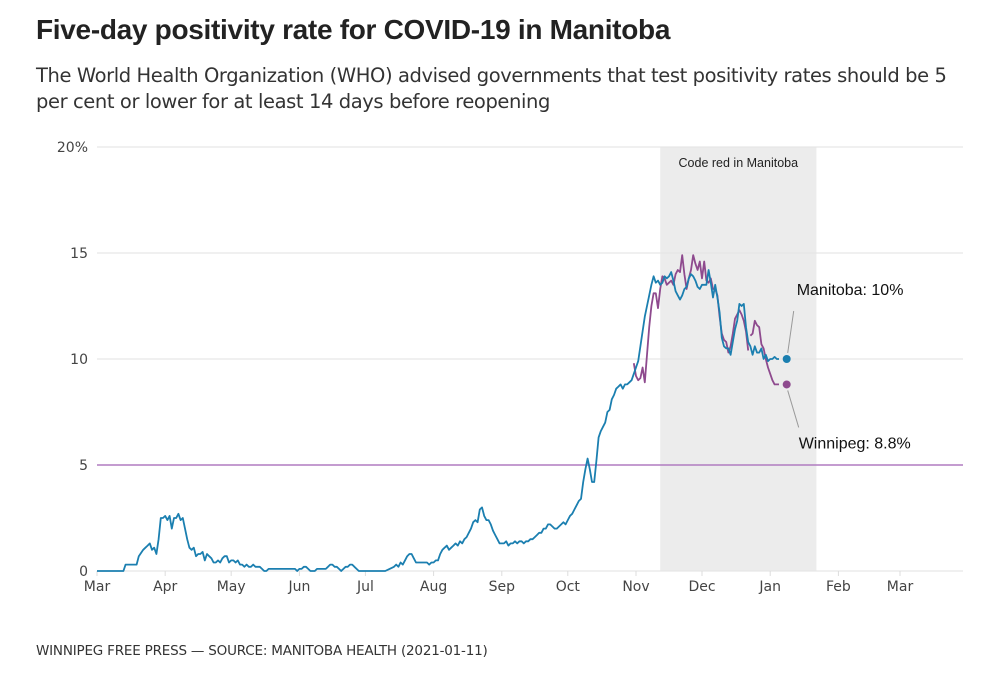 Image resolution: width=1000 pixels, height=692 pixels. I want to click on manitoba-end-label: Manitoba: 10%, so click(850, 290).